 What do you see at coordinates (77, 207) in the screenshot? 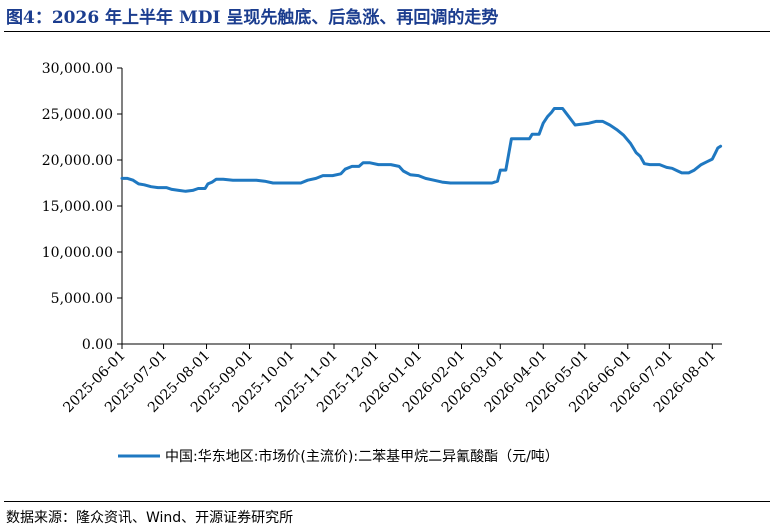
I see `y-tick-label: 15,000.00` at bounding box center [77, 207].